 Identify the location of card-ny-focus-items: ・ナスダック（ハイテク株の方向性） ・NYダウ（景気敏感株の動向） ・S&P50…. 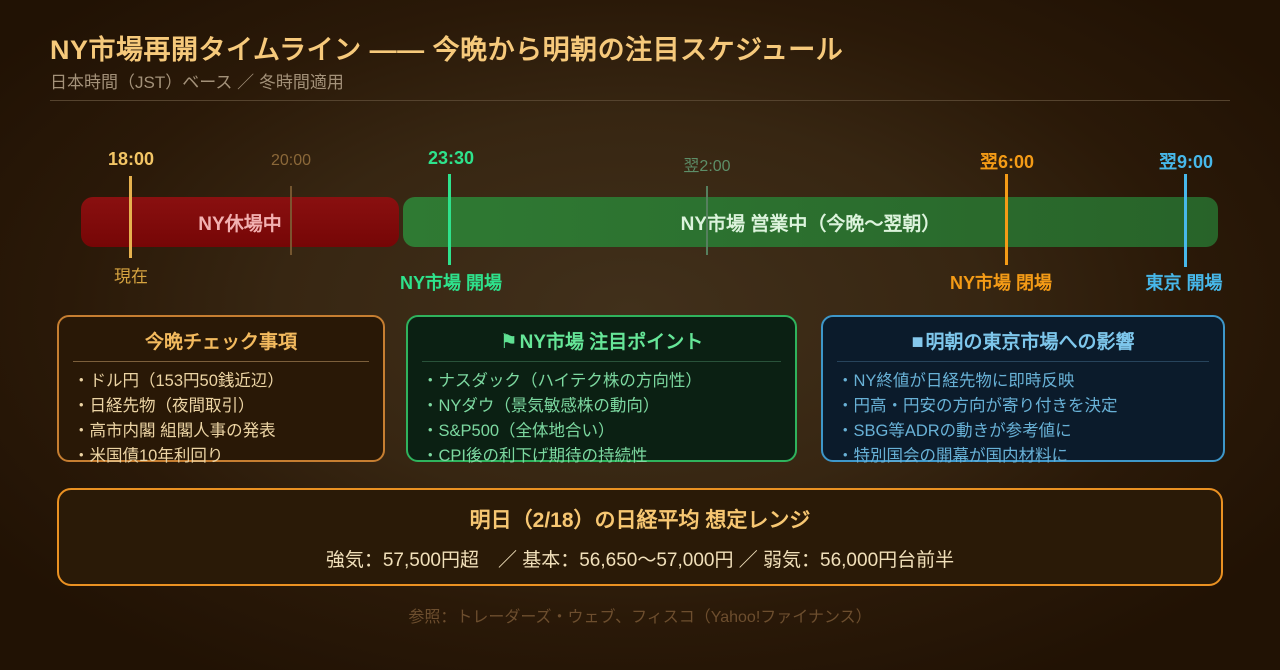
(601, 419).